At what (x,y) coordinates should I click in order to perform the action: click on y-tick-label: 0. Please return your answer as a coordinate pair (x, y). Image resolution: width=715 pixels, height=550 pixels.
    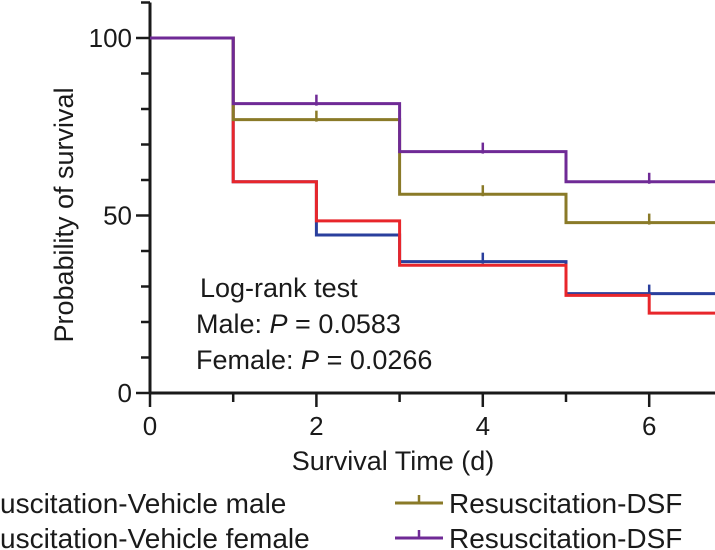
    Looking at the image, I should click on (125, 393).